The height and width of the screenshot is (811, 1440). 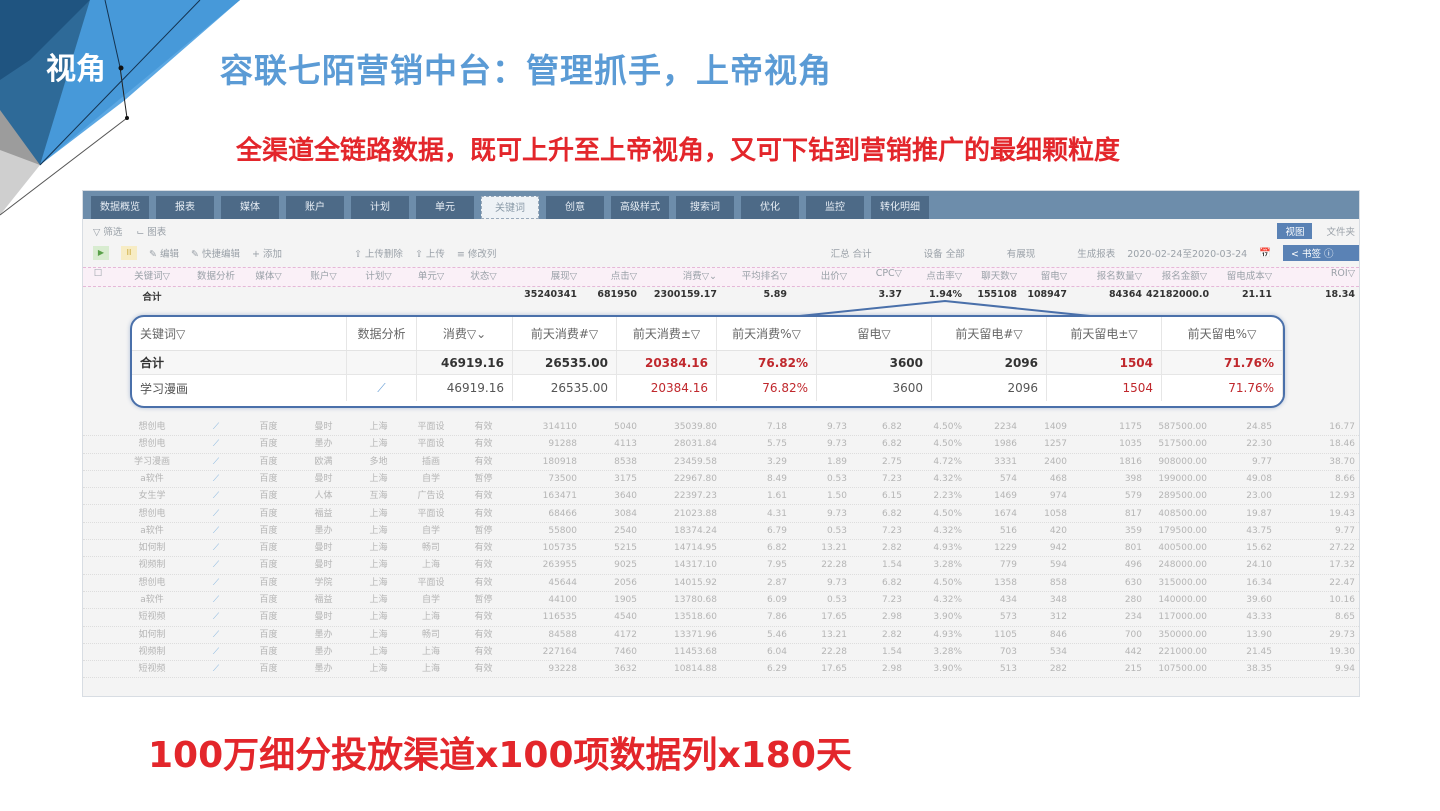 What do you see at coordinates (1259, 478) in the screenshot?
I see `row-cell-19: 49.08` at bounding box center [1259, 478].